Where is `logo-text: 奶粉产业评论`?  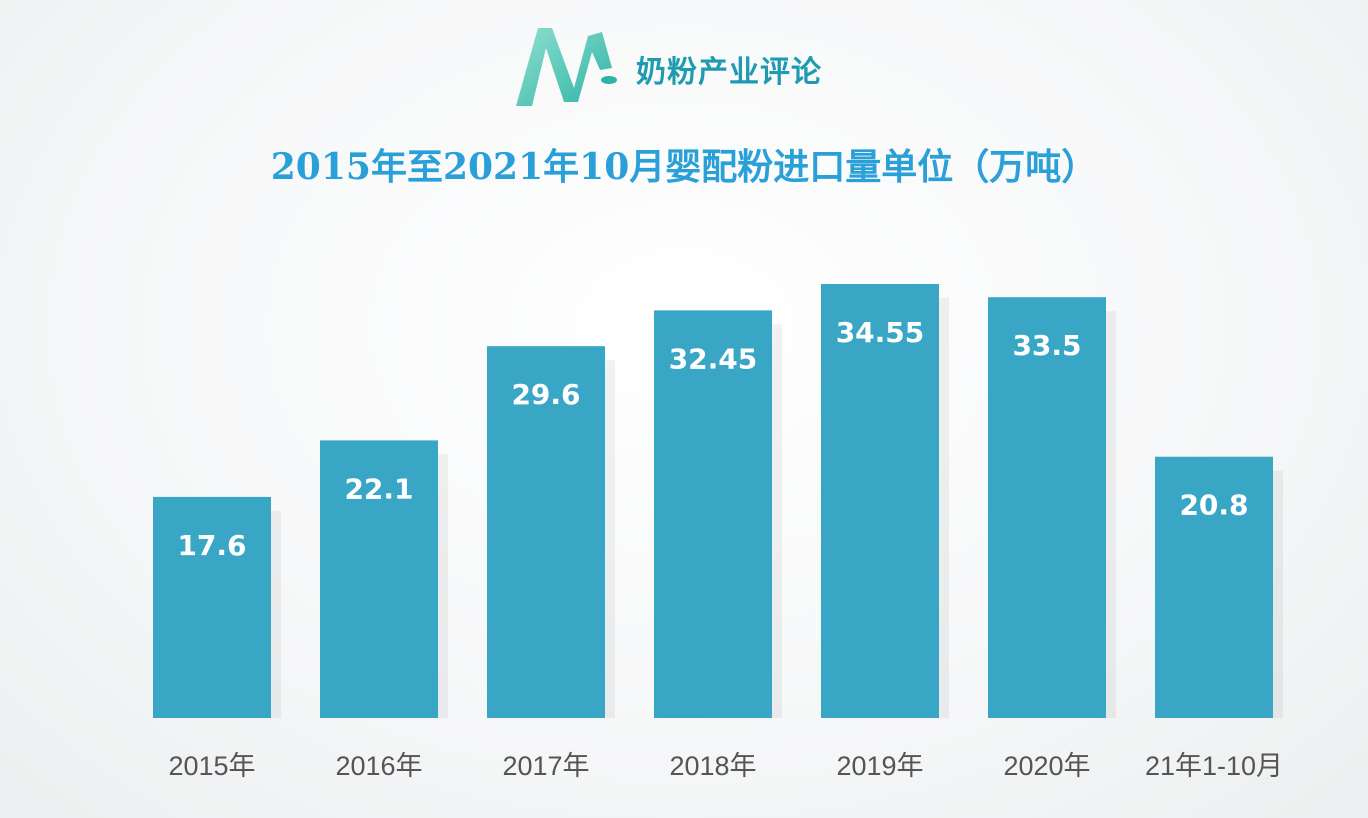
logo-text: 奶粉产业评论 is located at coordinates (729, 72).